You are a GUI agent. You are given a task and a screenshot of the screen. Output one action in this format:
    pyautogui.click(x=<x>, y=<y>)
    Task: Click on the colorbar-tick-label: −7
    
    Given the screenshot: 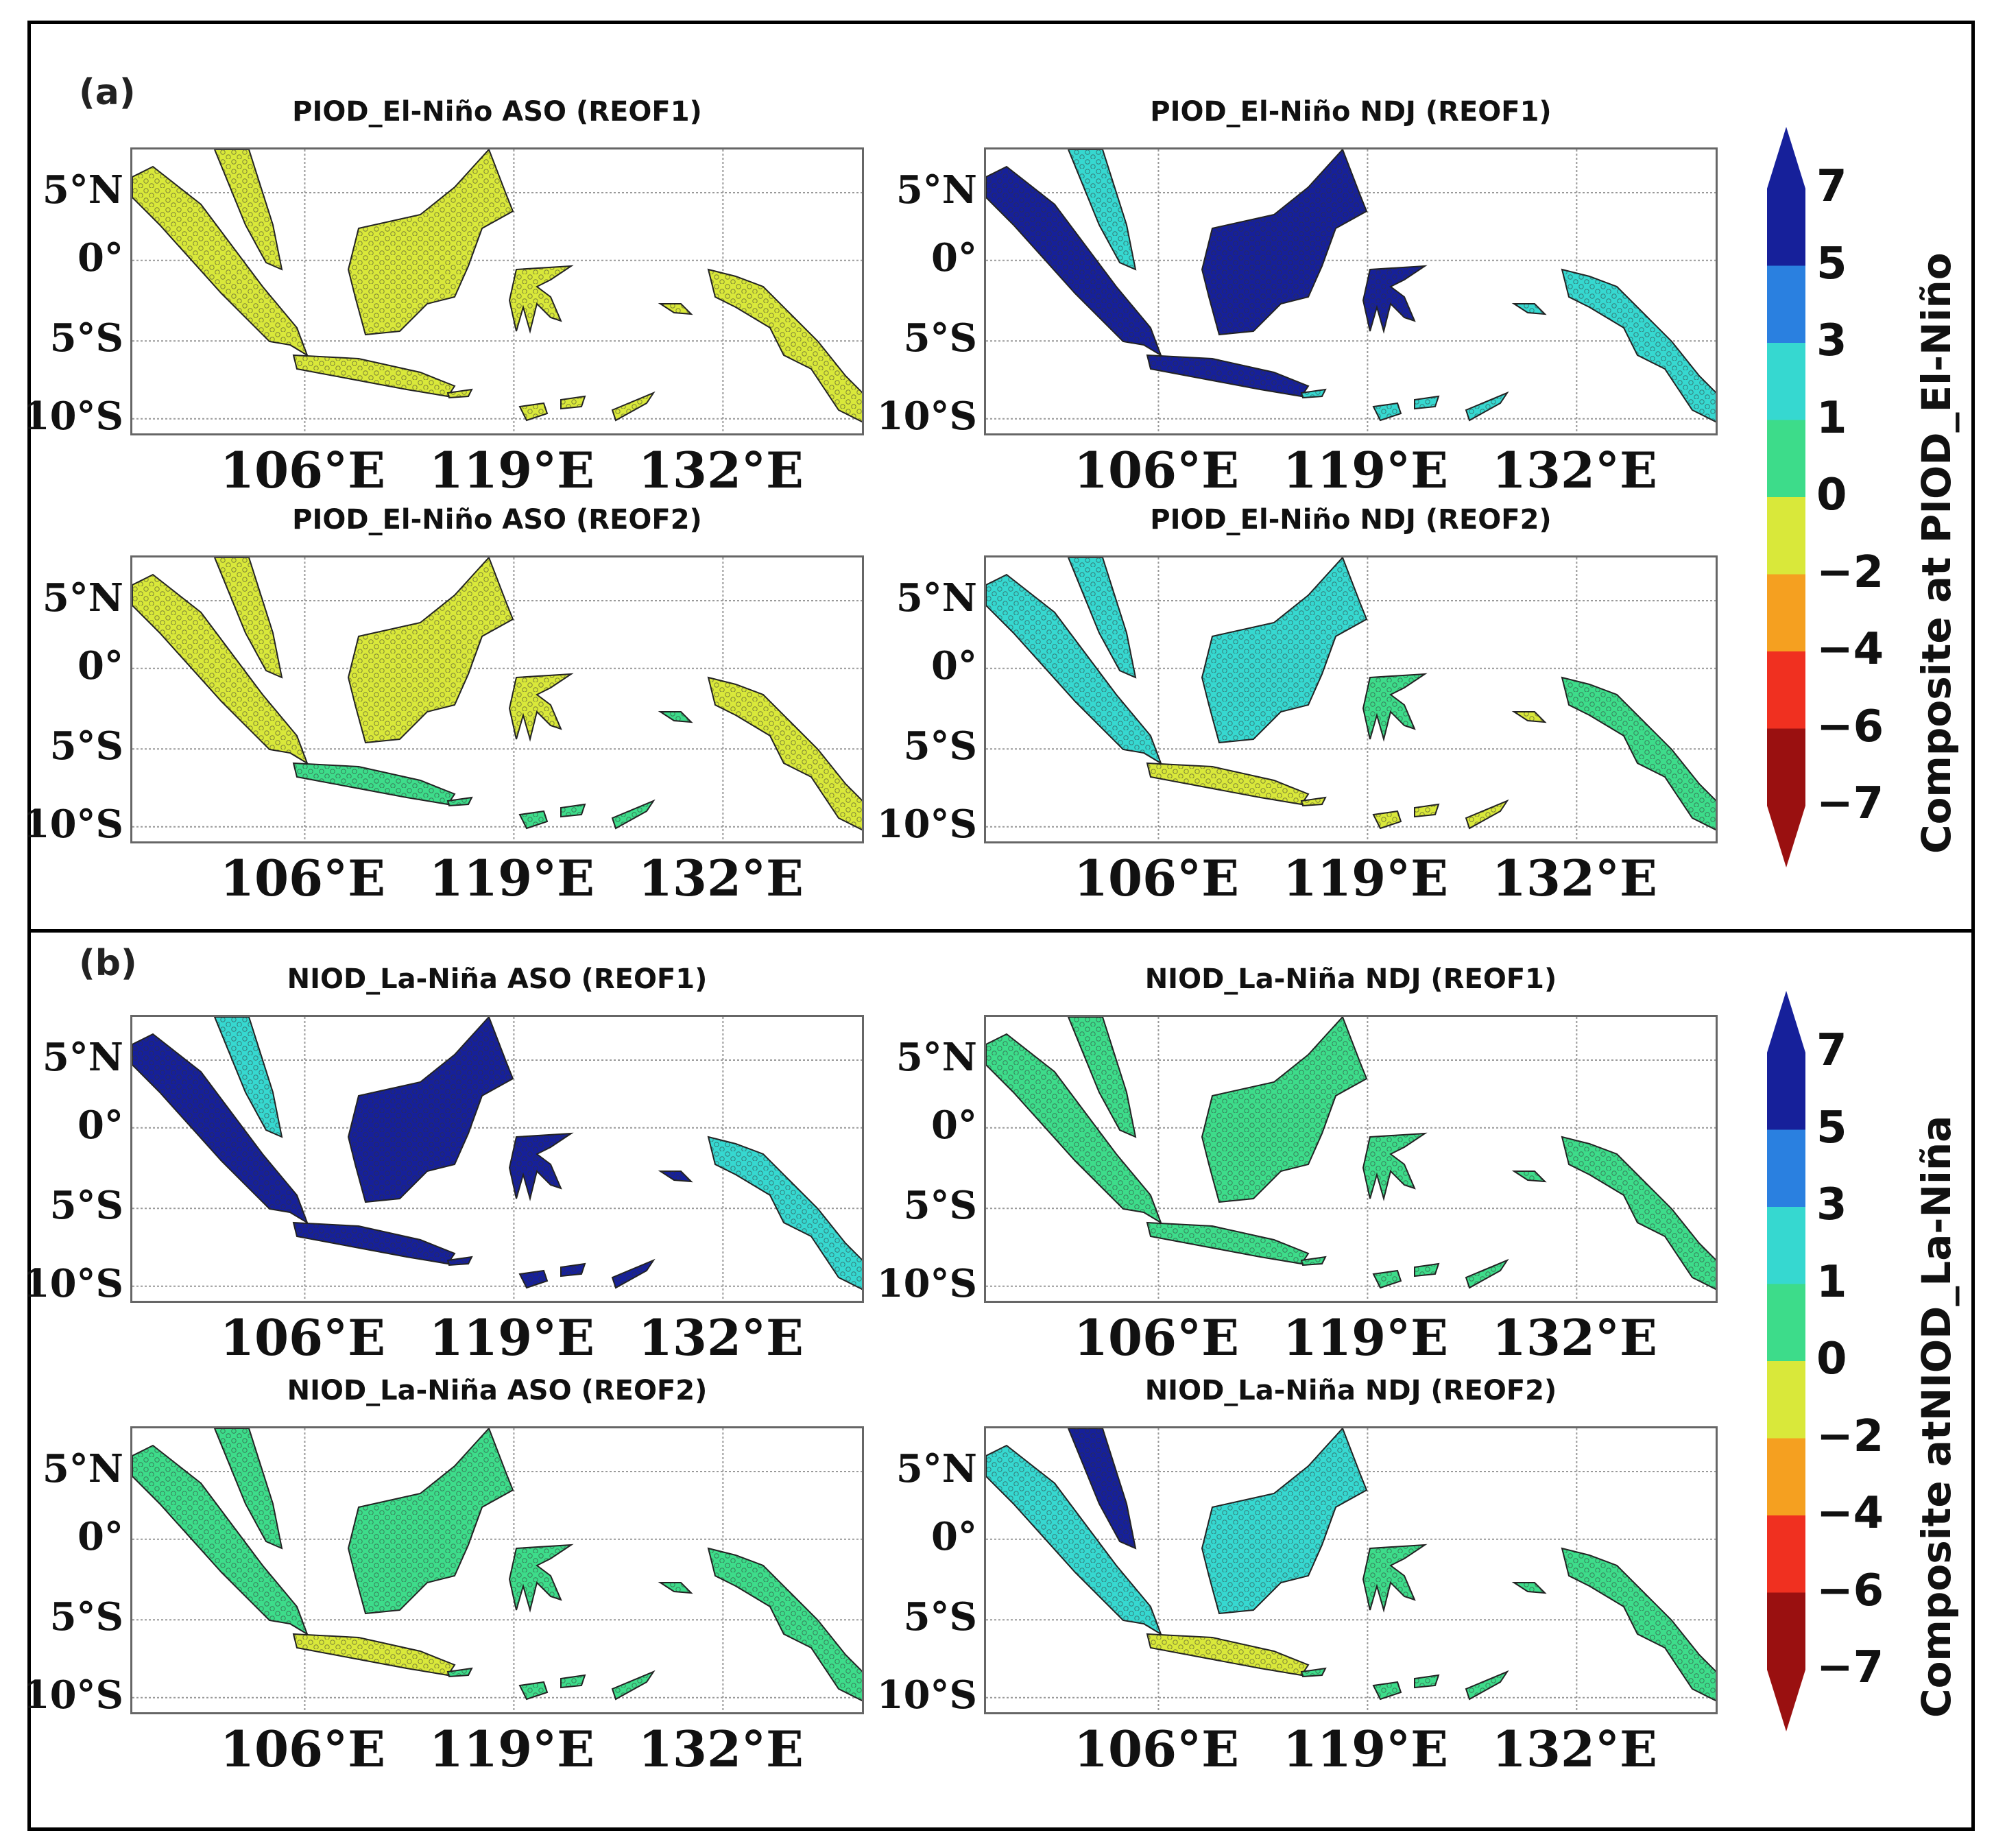 What is the action you would take?
    pyautogui.click(x=1850, y=1667)
    